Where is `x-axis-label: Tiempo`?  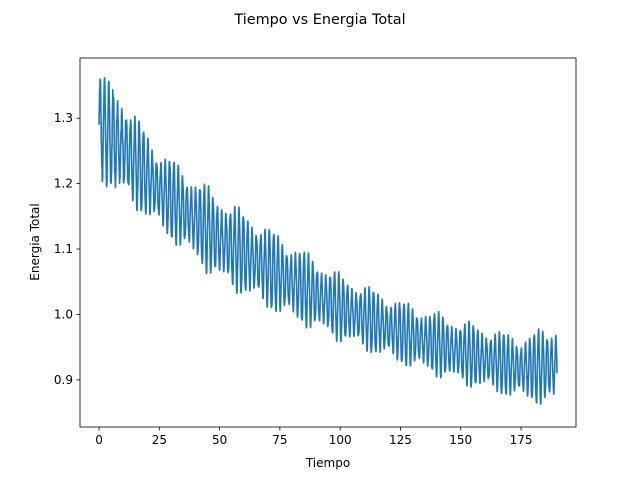 x-axis-label: Tiempo is located at coordinates (327, 463).